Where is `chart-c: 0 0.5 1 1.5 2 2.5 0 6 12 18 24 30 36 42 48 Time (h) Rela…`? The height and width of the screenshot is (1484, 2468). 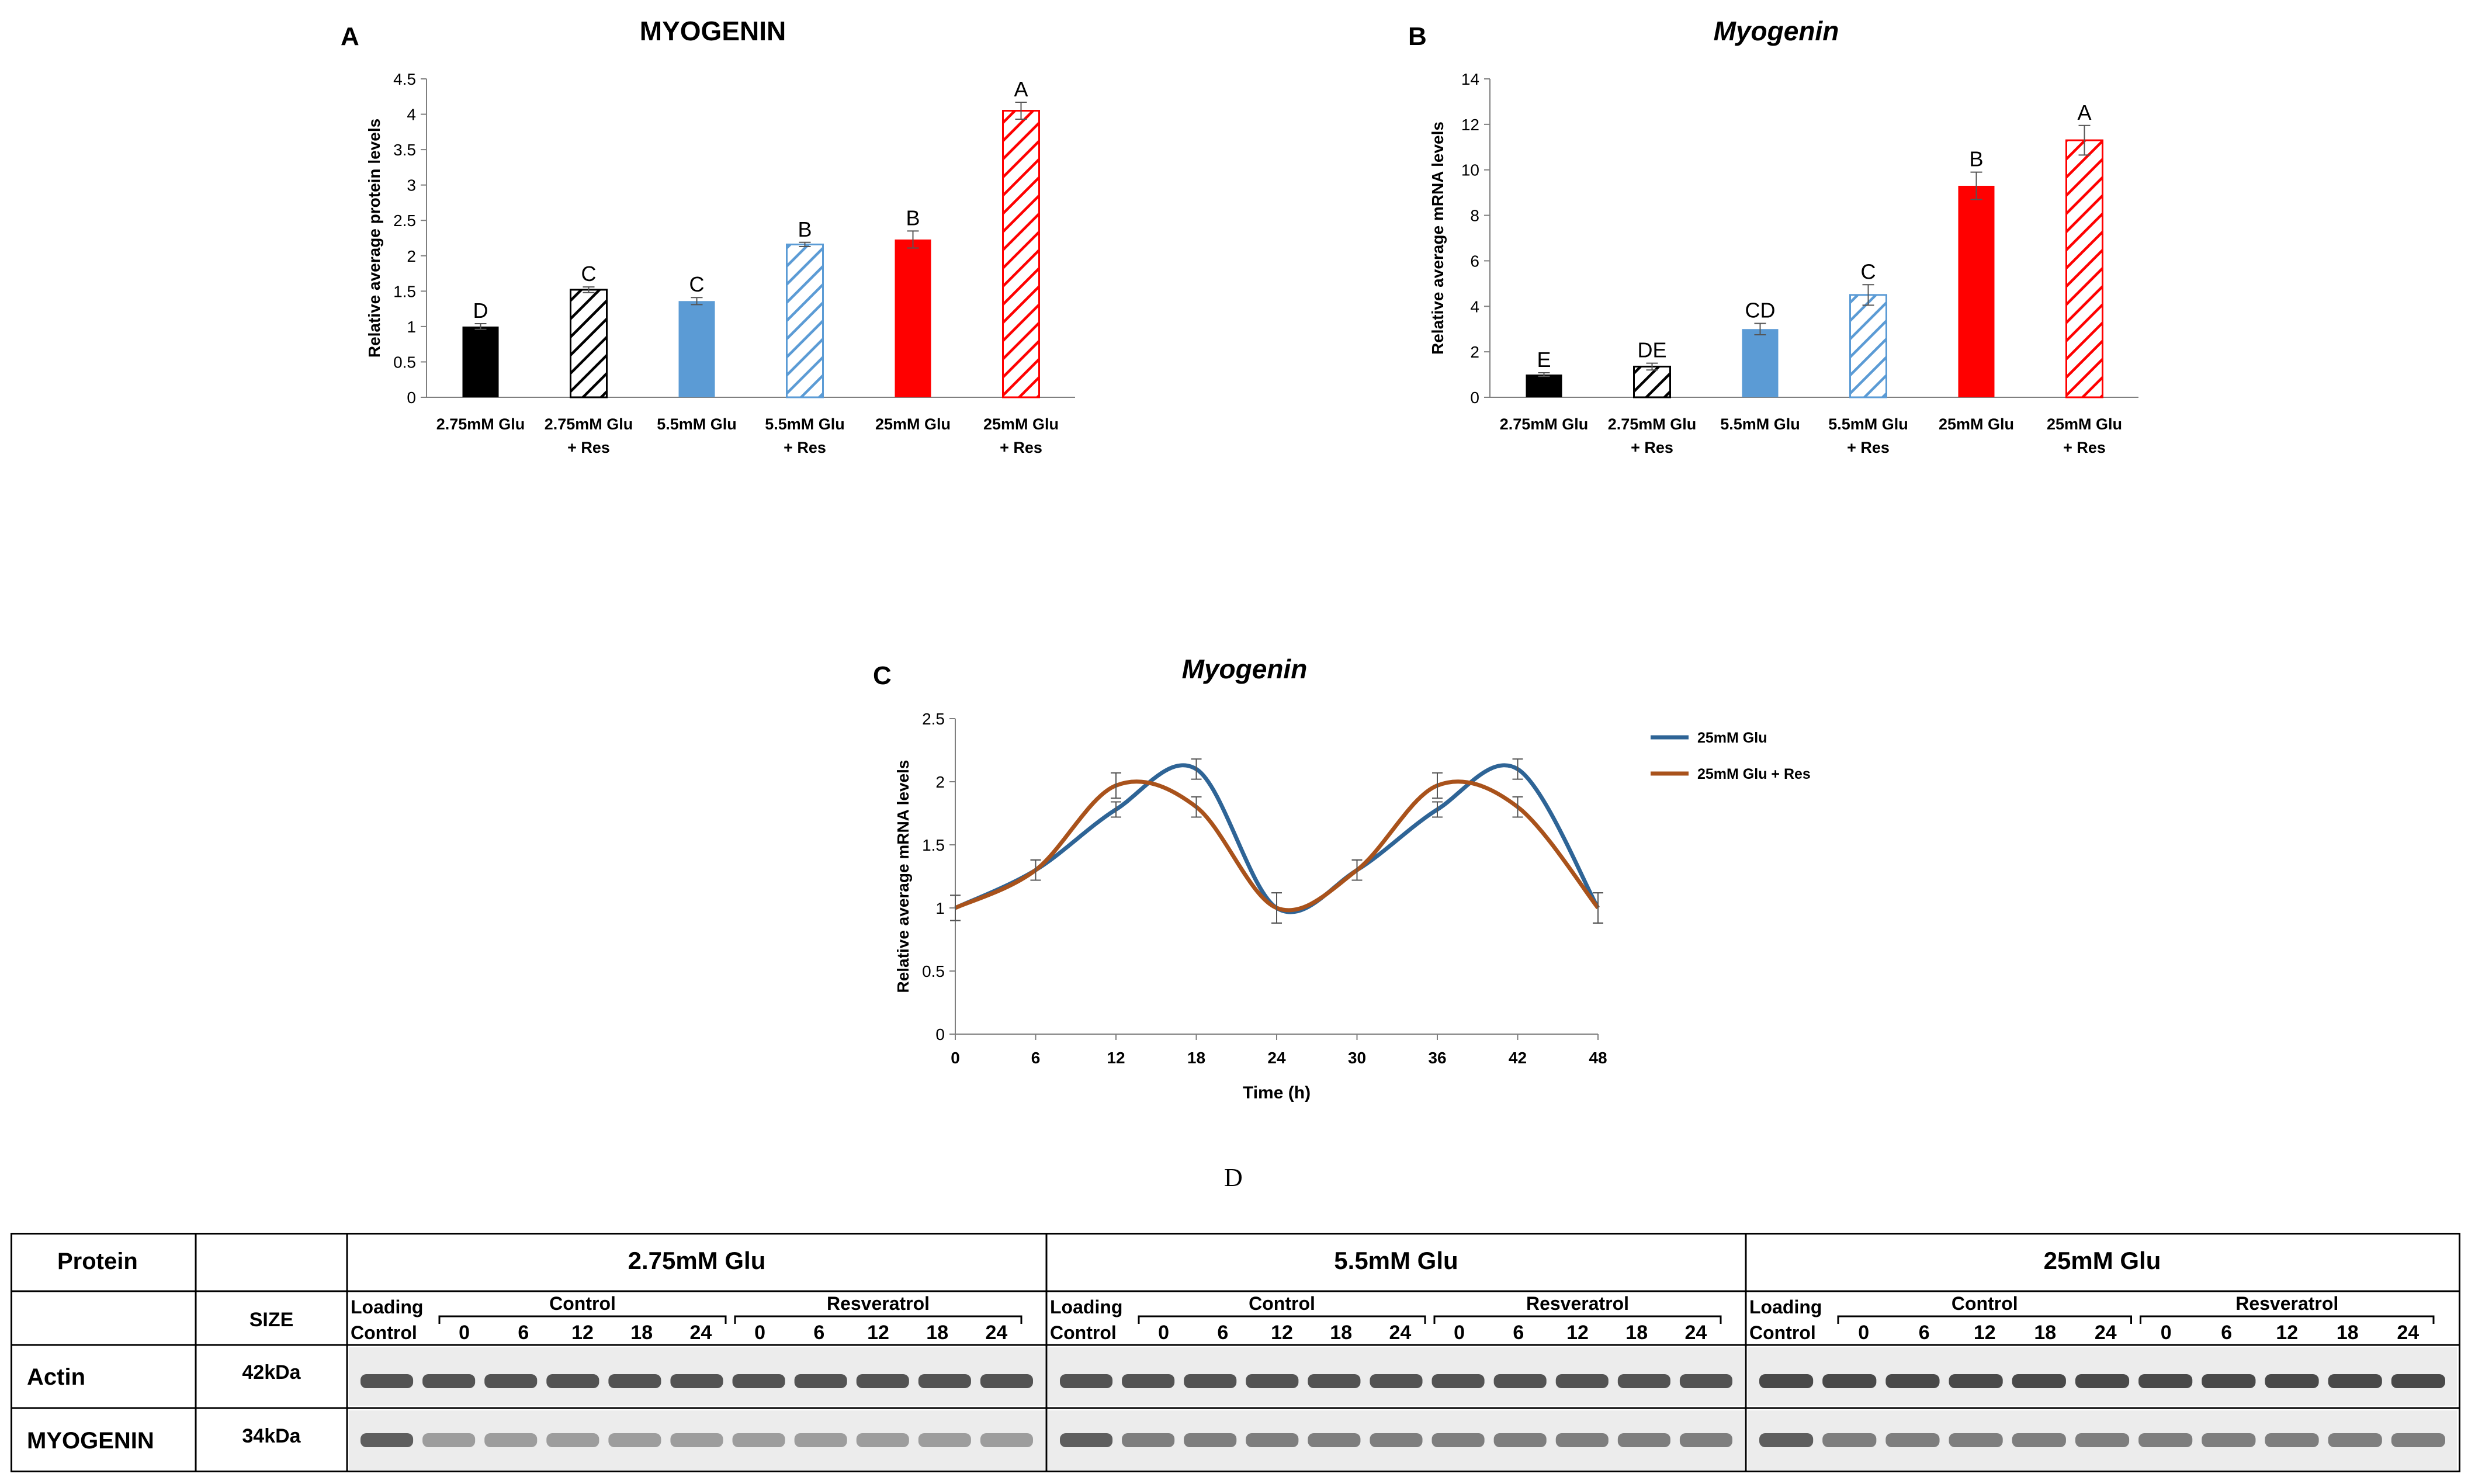
chart-c: 0 0.5 1 1.5 2 2.5 0 6 12 18 24 30 36 42 48 Time (h) Rela… is located at coordinates (1352, 906).